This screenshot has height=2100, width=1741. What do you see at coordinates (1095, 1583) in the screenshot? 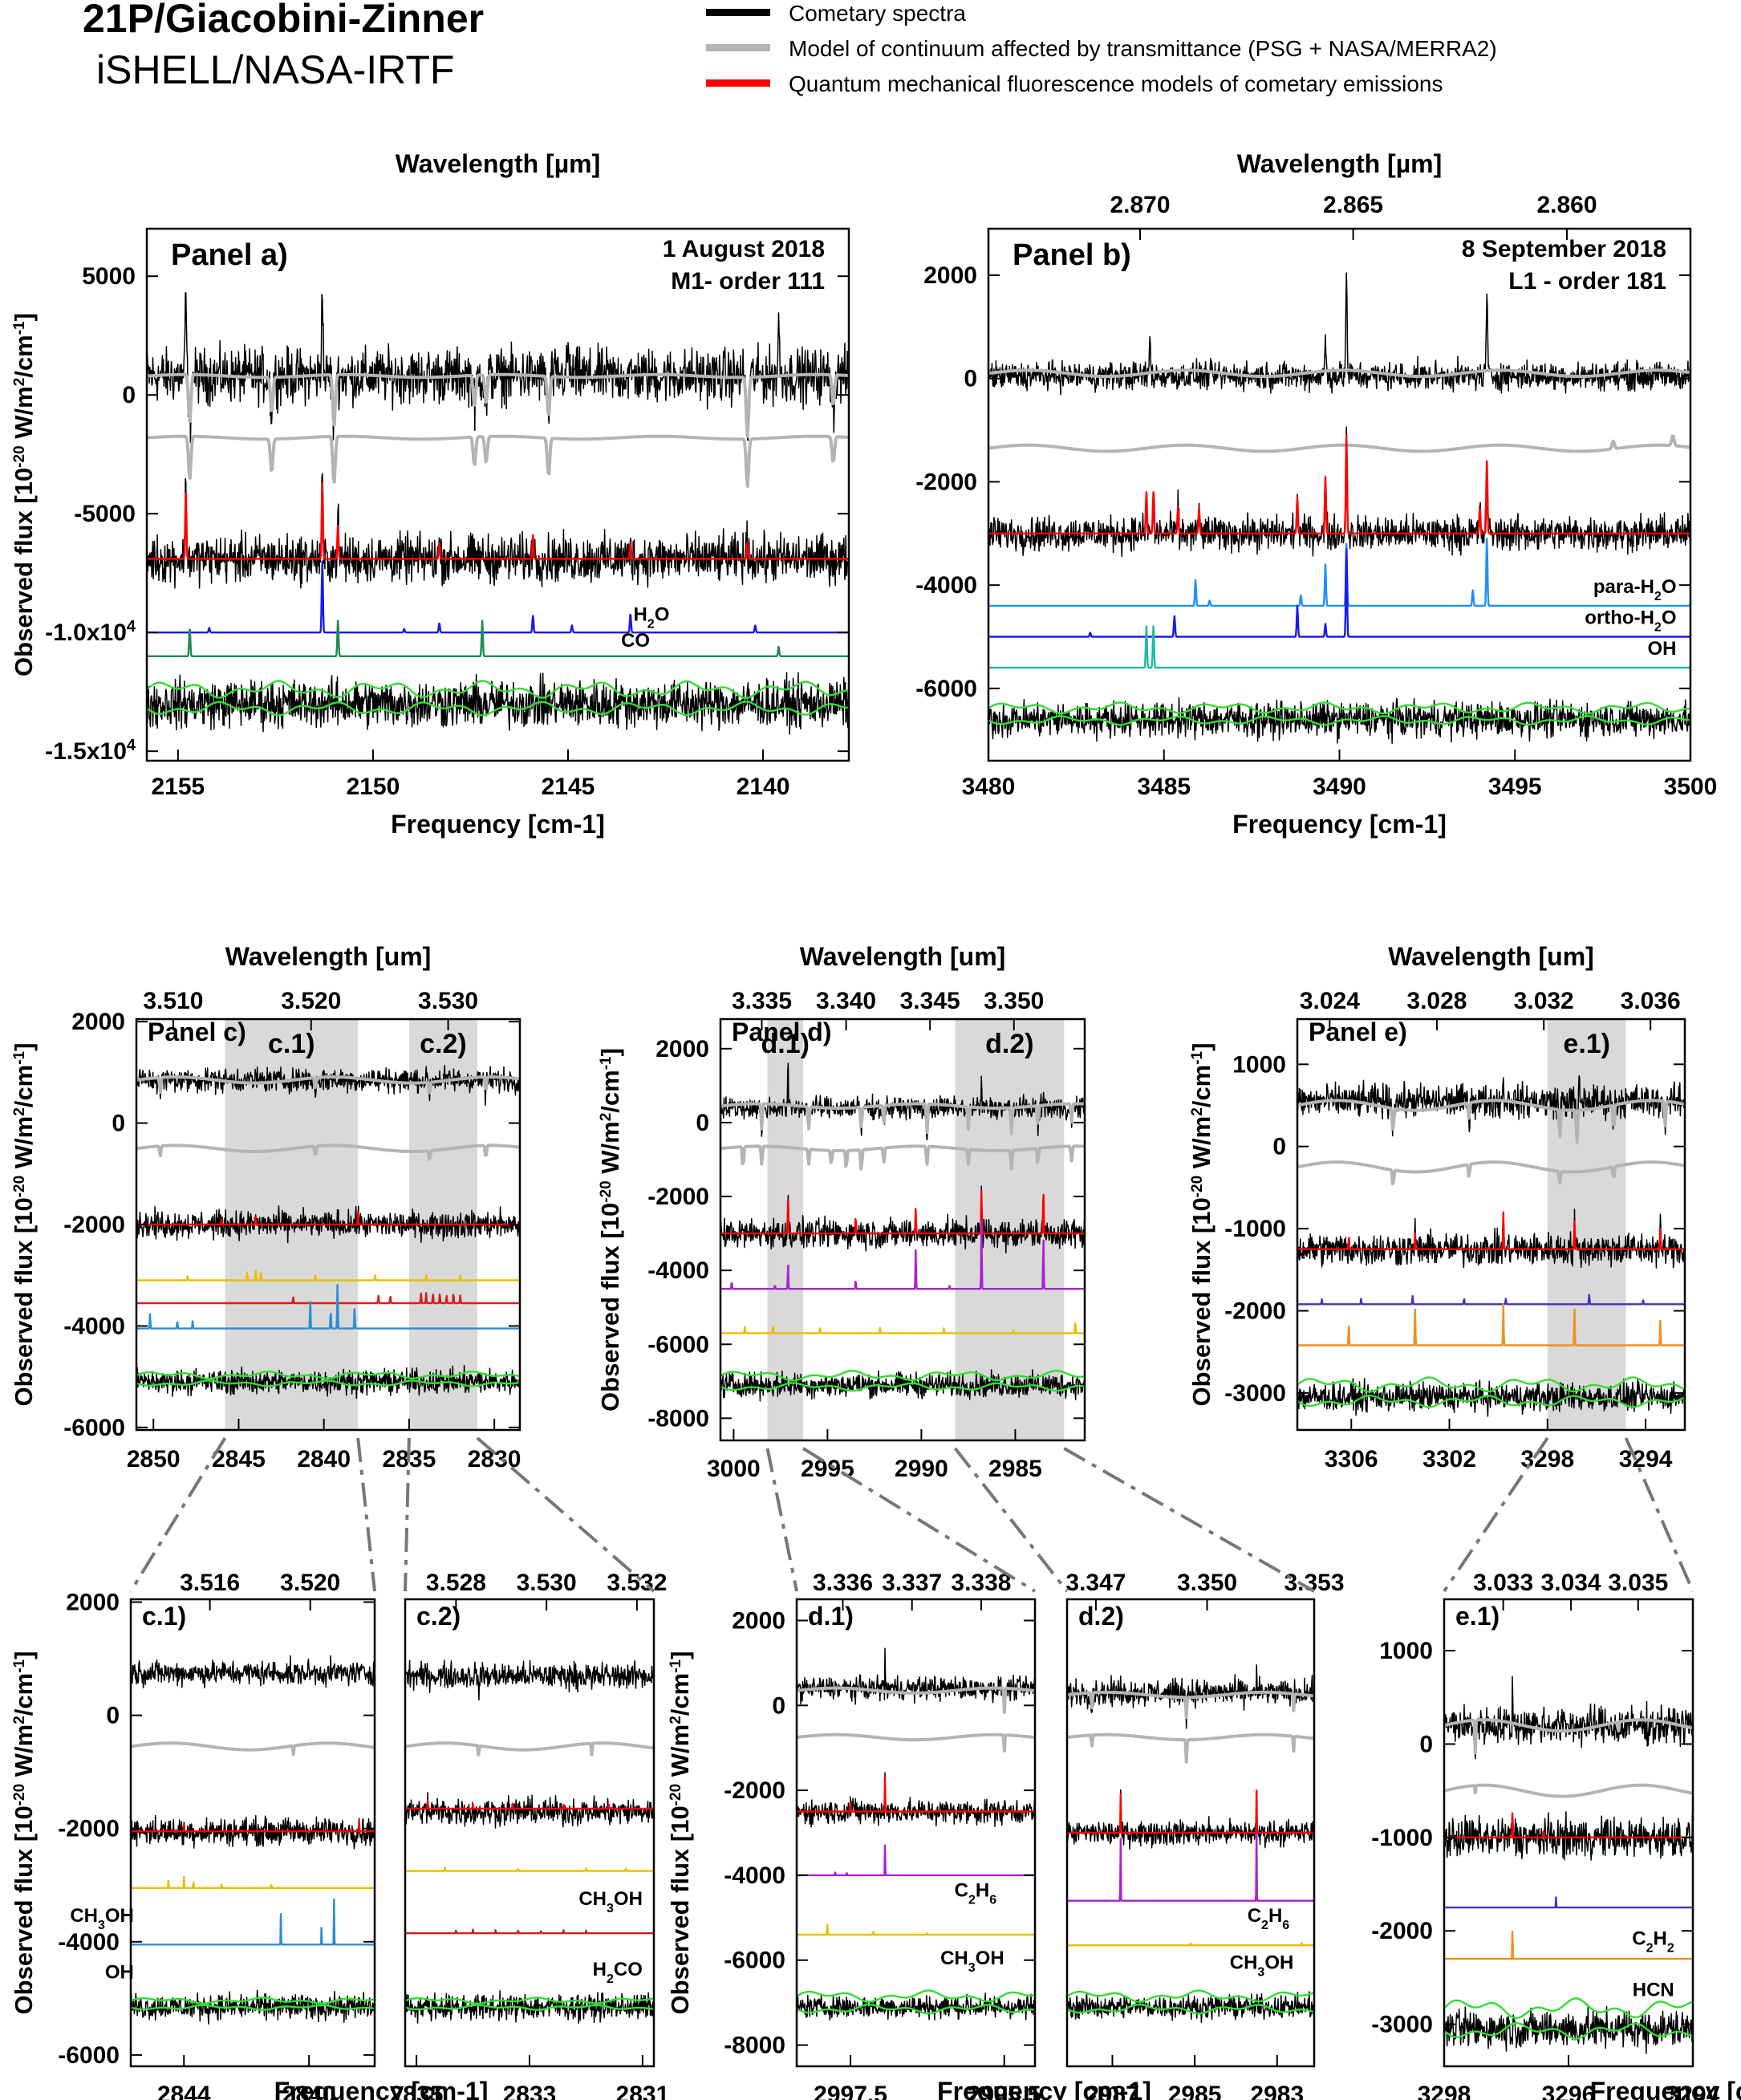
I see `top-tick-label: 3.347` at bounding box center [1095, 1583].